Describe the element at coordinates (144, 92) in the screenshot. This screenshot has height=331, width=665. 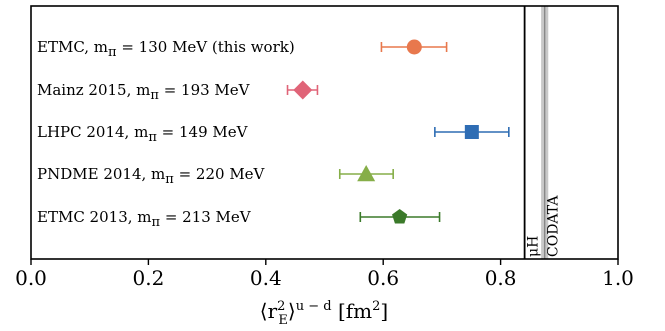
I see `series-label-2: Mainz 2015, mπ = 193 MeV` at that location.